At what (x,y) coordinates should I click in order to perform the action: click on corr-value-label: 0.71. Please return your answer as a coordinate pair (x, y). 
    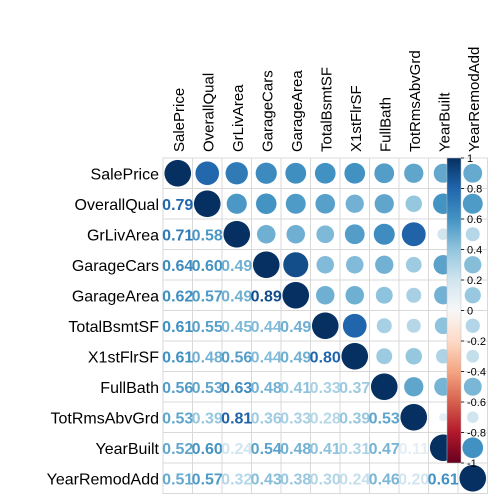
    Looking at the image, I should click on (177, 235).